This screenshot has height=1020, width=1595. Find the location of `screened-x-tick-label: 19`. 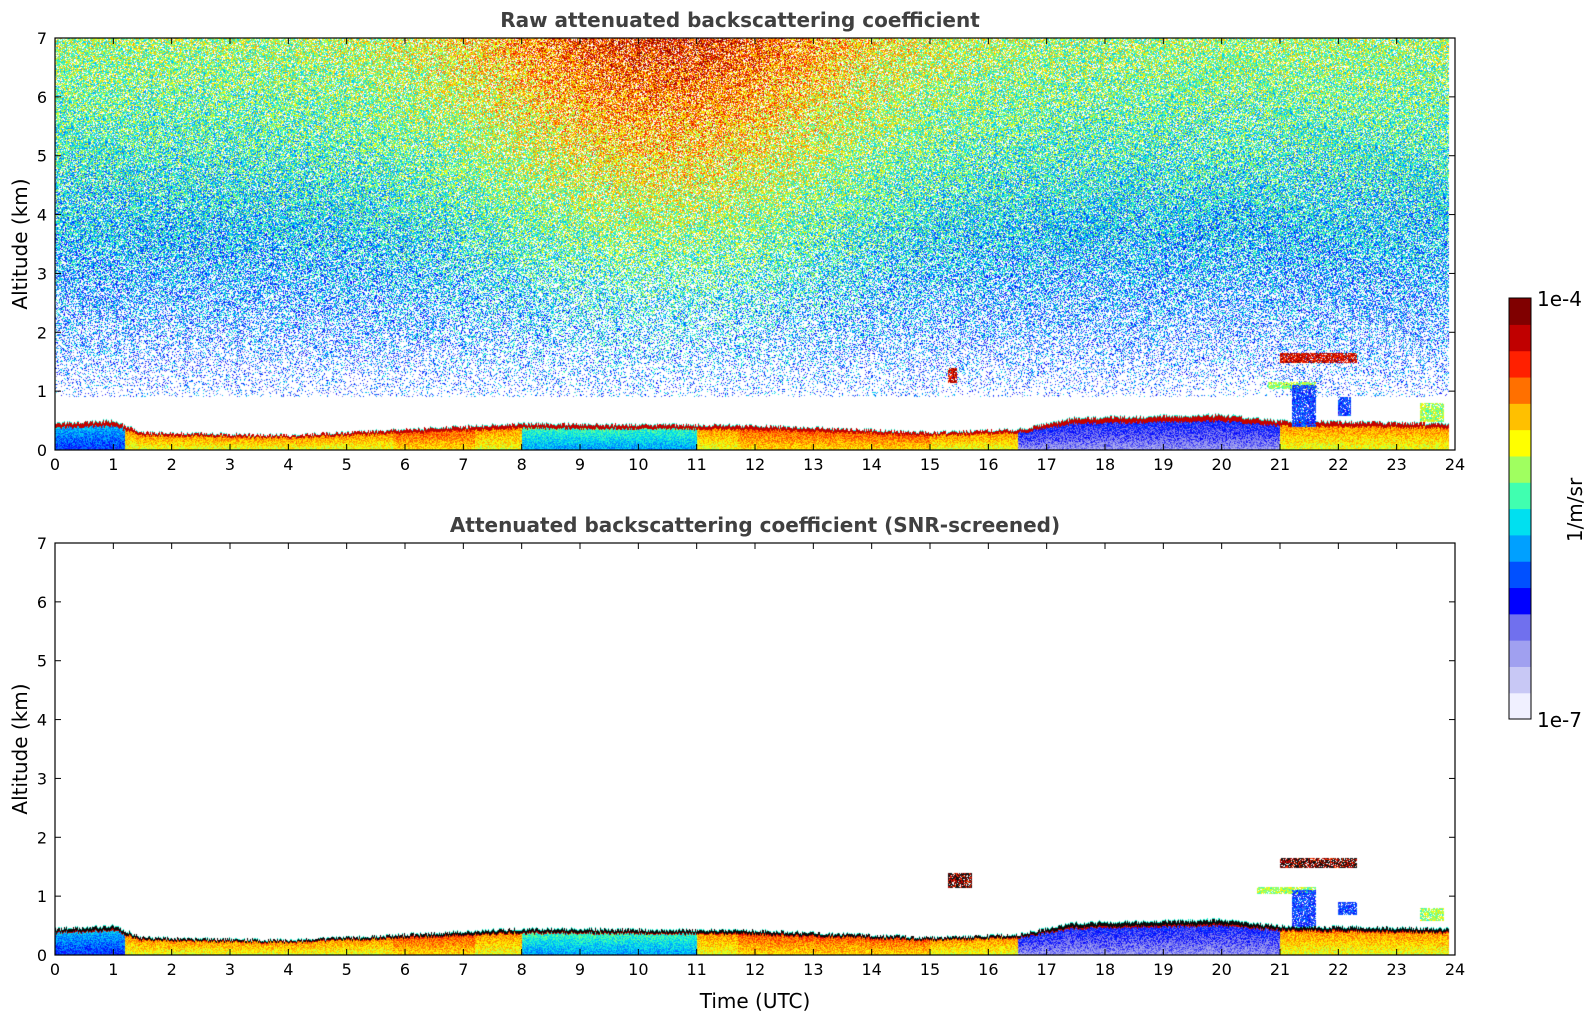

screened-x-tick-label: 19 is located at coordinates (1163, 969).